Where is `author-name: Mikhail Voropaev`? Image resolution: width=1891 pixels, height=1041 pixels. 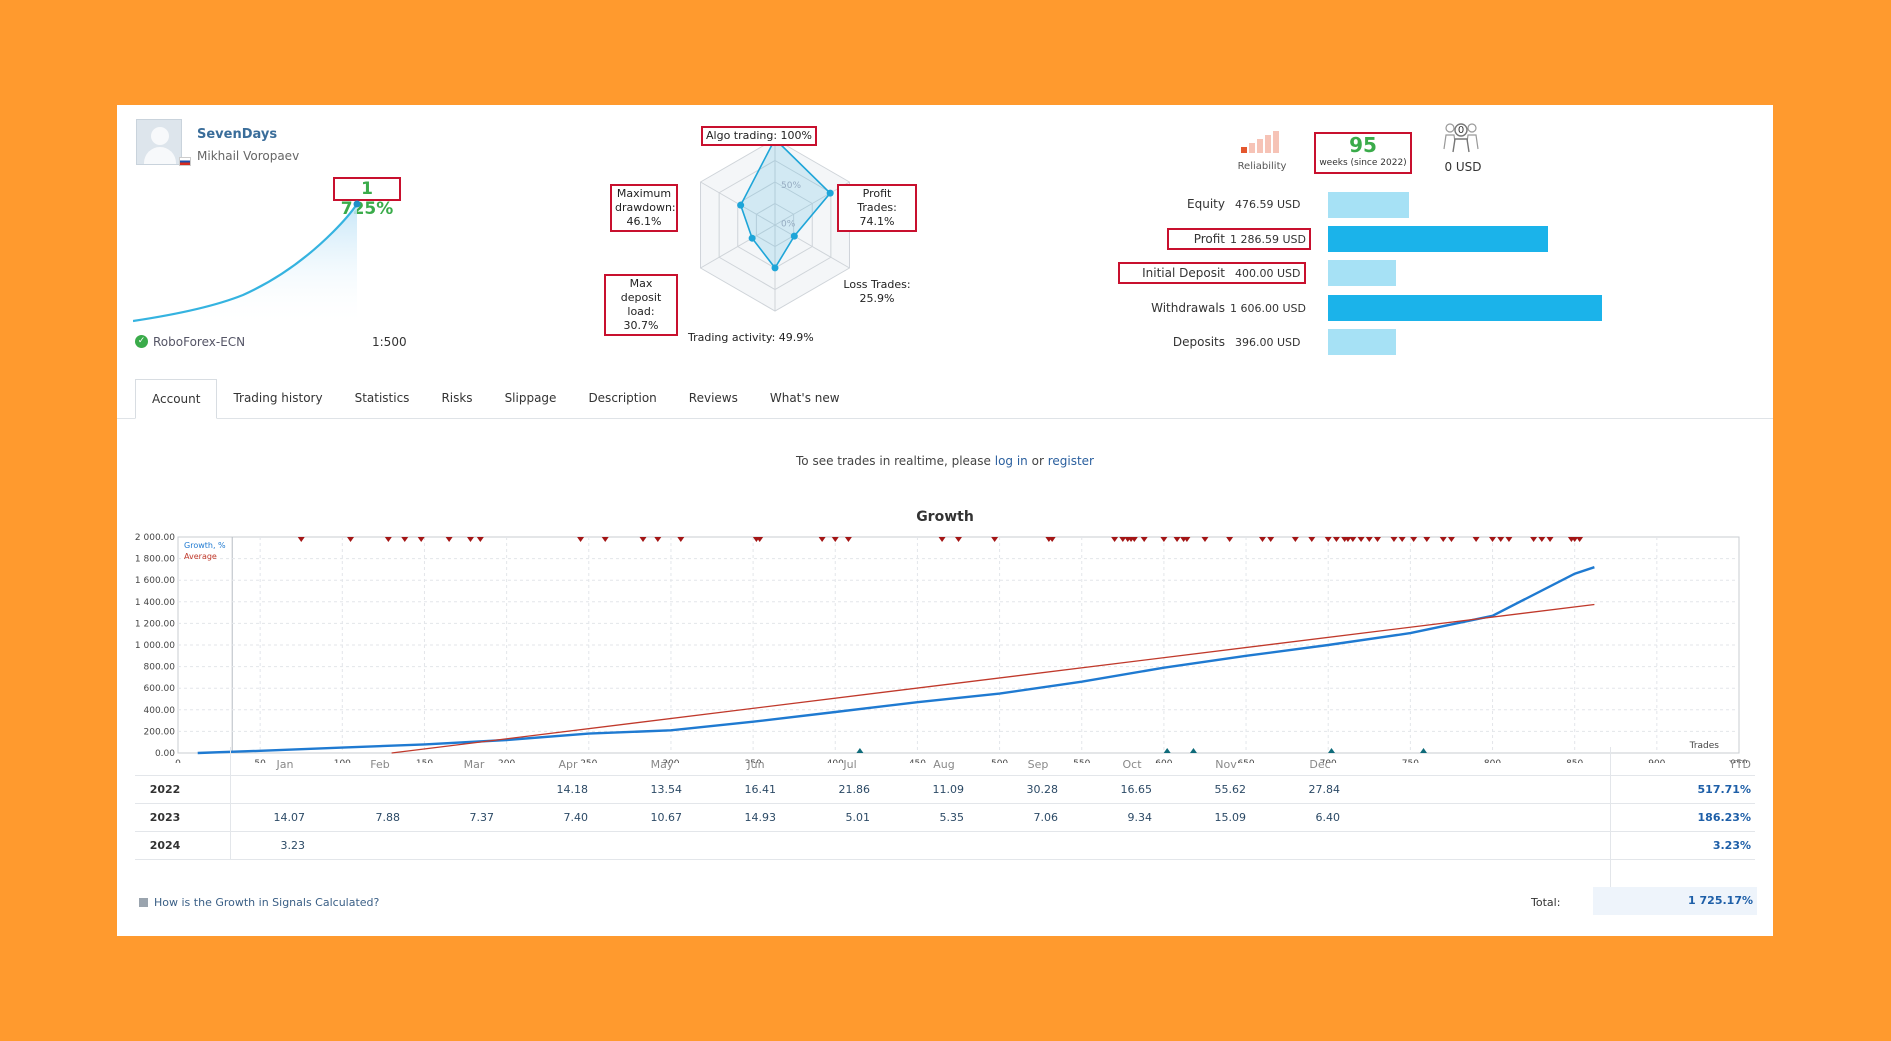
author-name: Mikhail Voropaev is located at coordinates (248, 156).